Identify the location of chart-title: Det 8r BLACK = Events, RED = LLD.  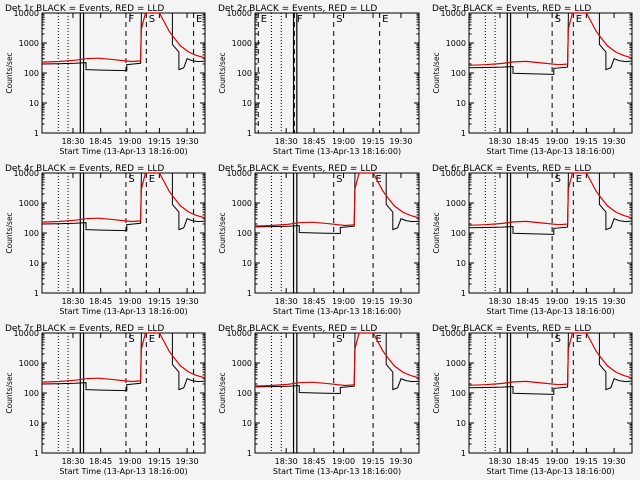
(297, 329).